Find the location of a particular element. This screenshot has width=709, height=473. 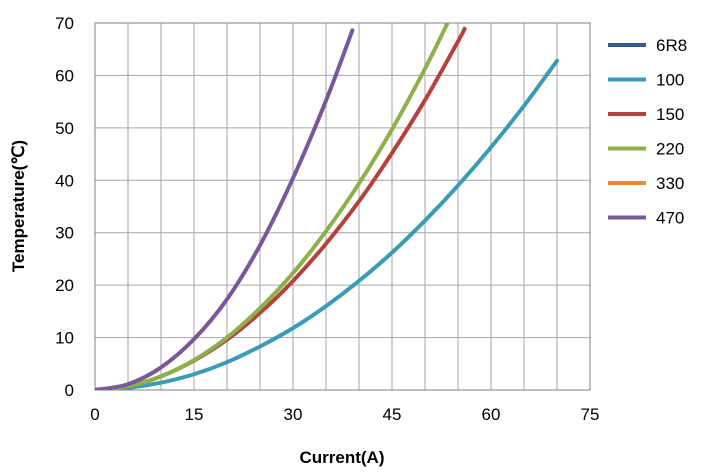

x-tick-label: 15 is located at coordinates (194, 414).